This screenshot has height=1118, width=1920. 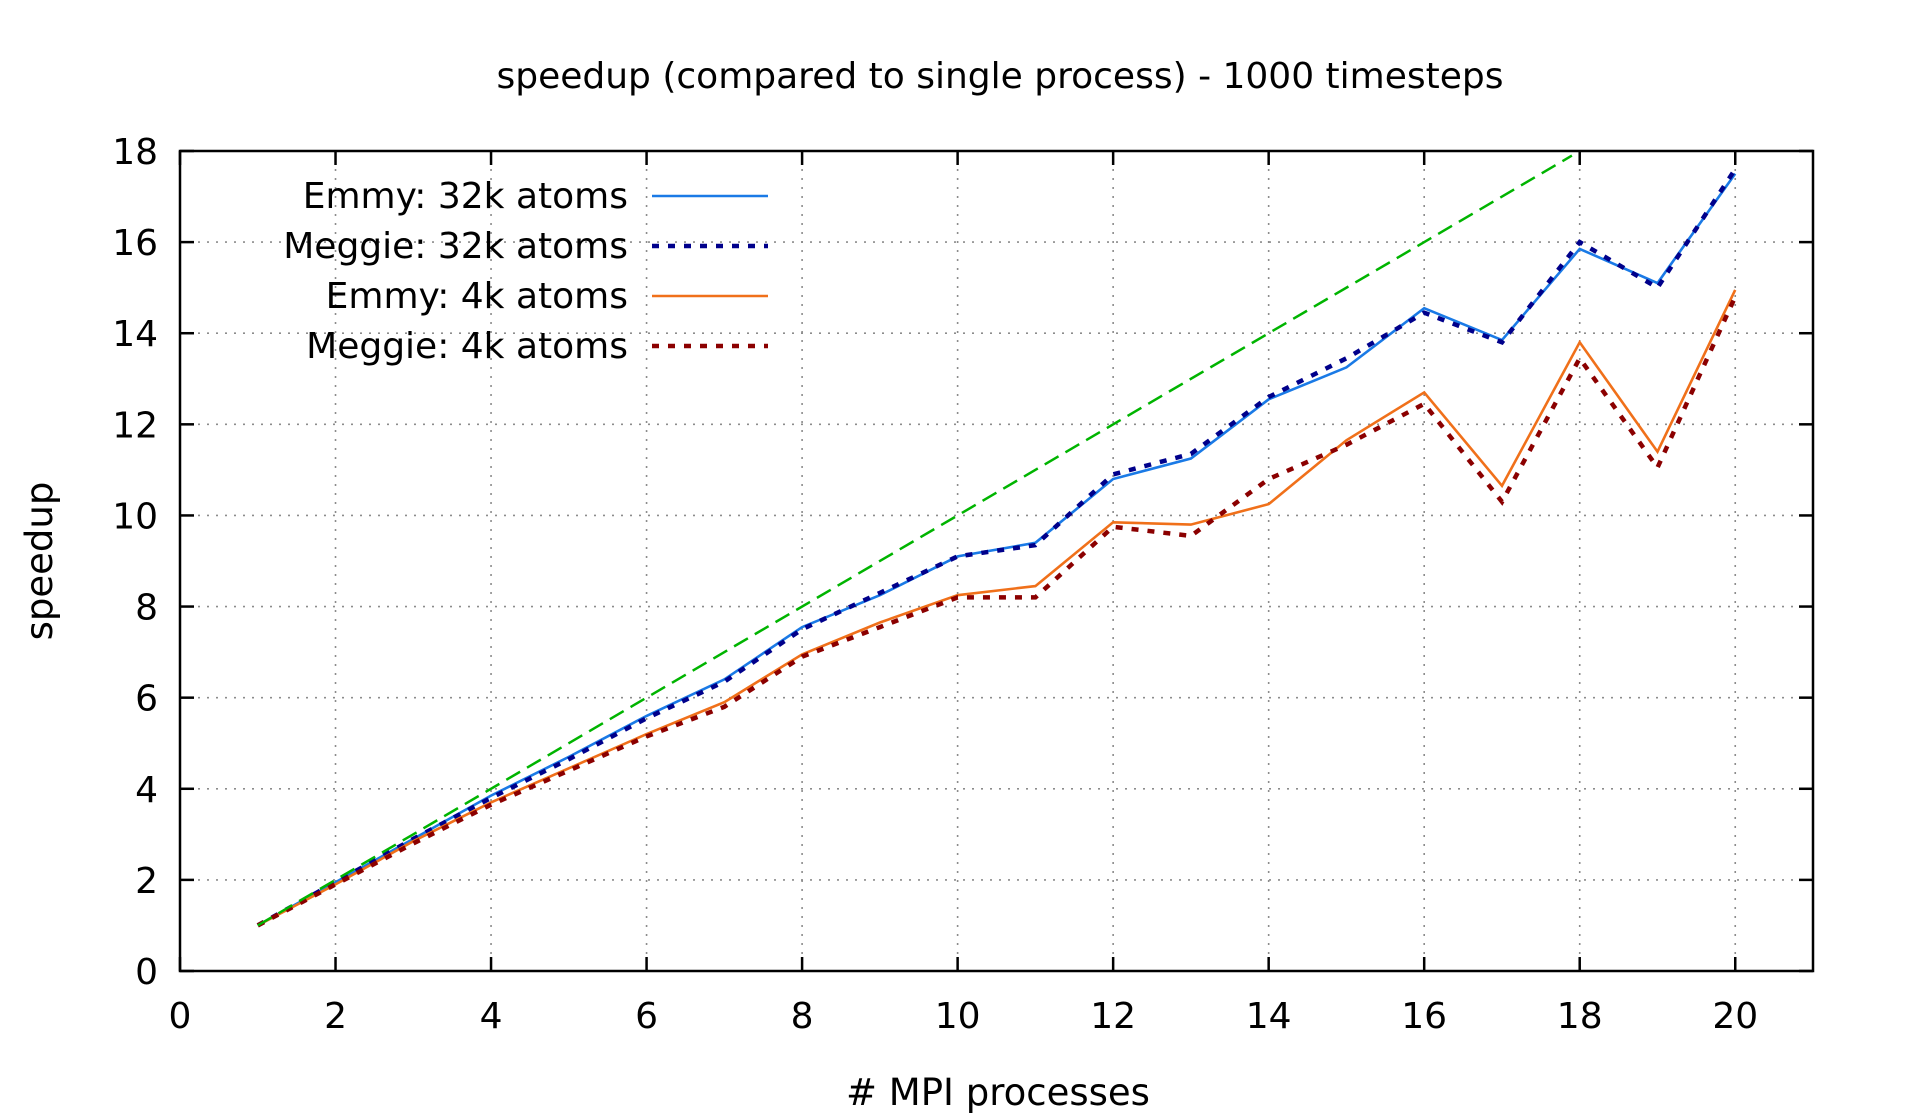 What do you see at coordinates (135, 334) in the screenshot?
I see `y-tick-label: 14` at bounding box center [135, 334].